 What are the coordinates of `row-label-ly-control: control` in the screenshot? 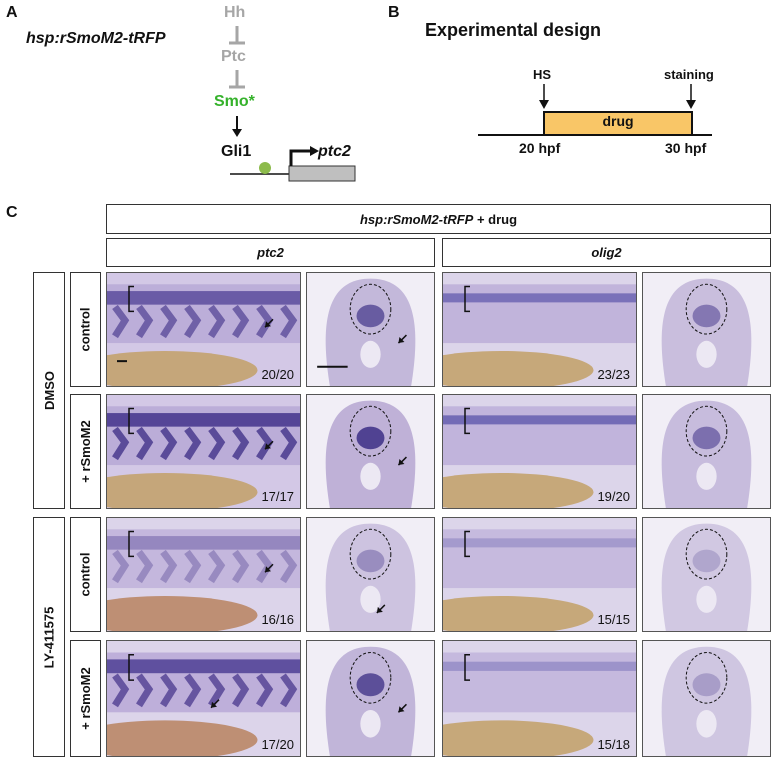 It's located at (85, 574).